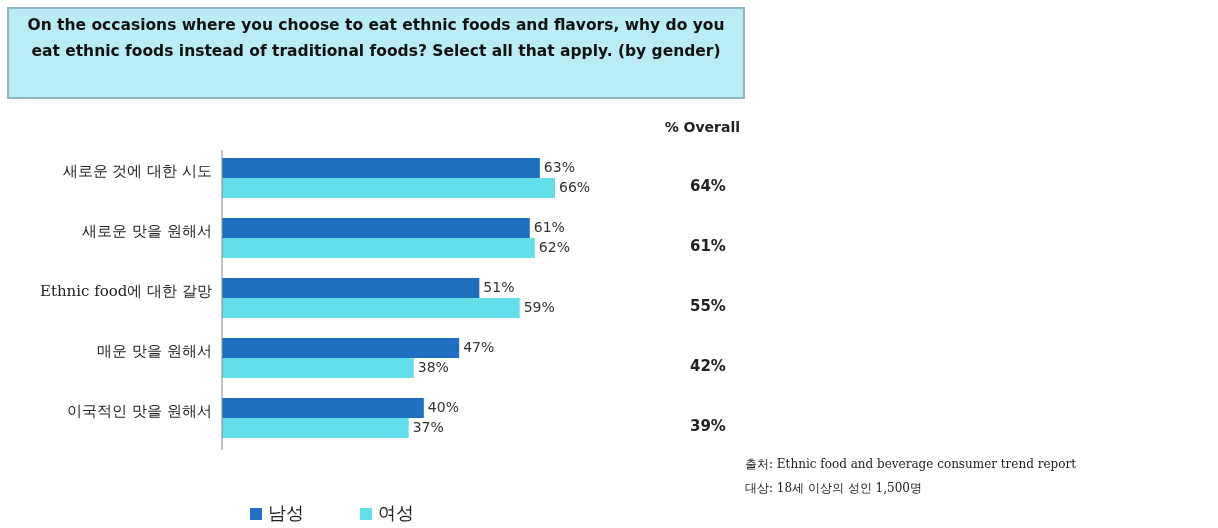 The height and width of the screenshot is (528, 1218). Describe the element at coordinates (396, 512) in the screenshot. I see `legend-label: 여성` at that location.